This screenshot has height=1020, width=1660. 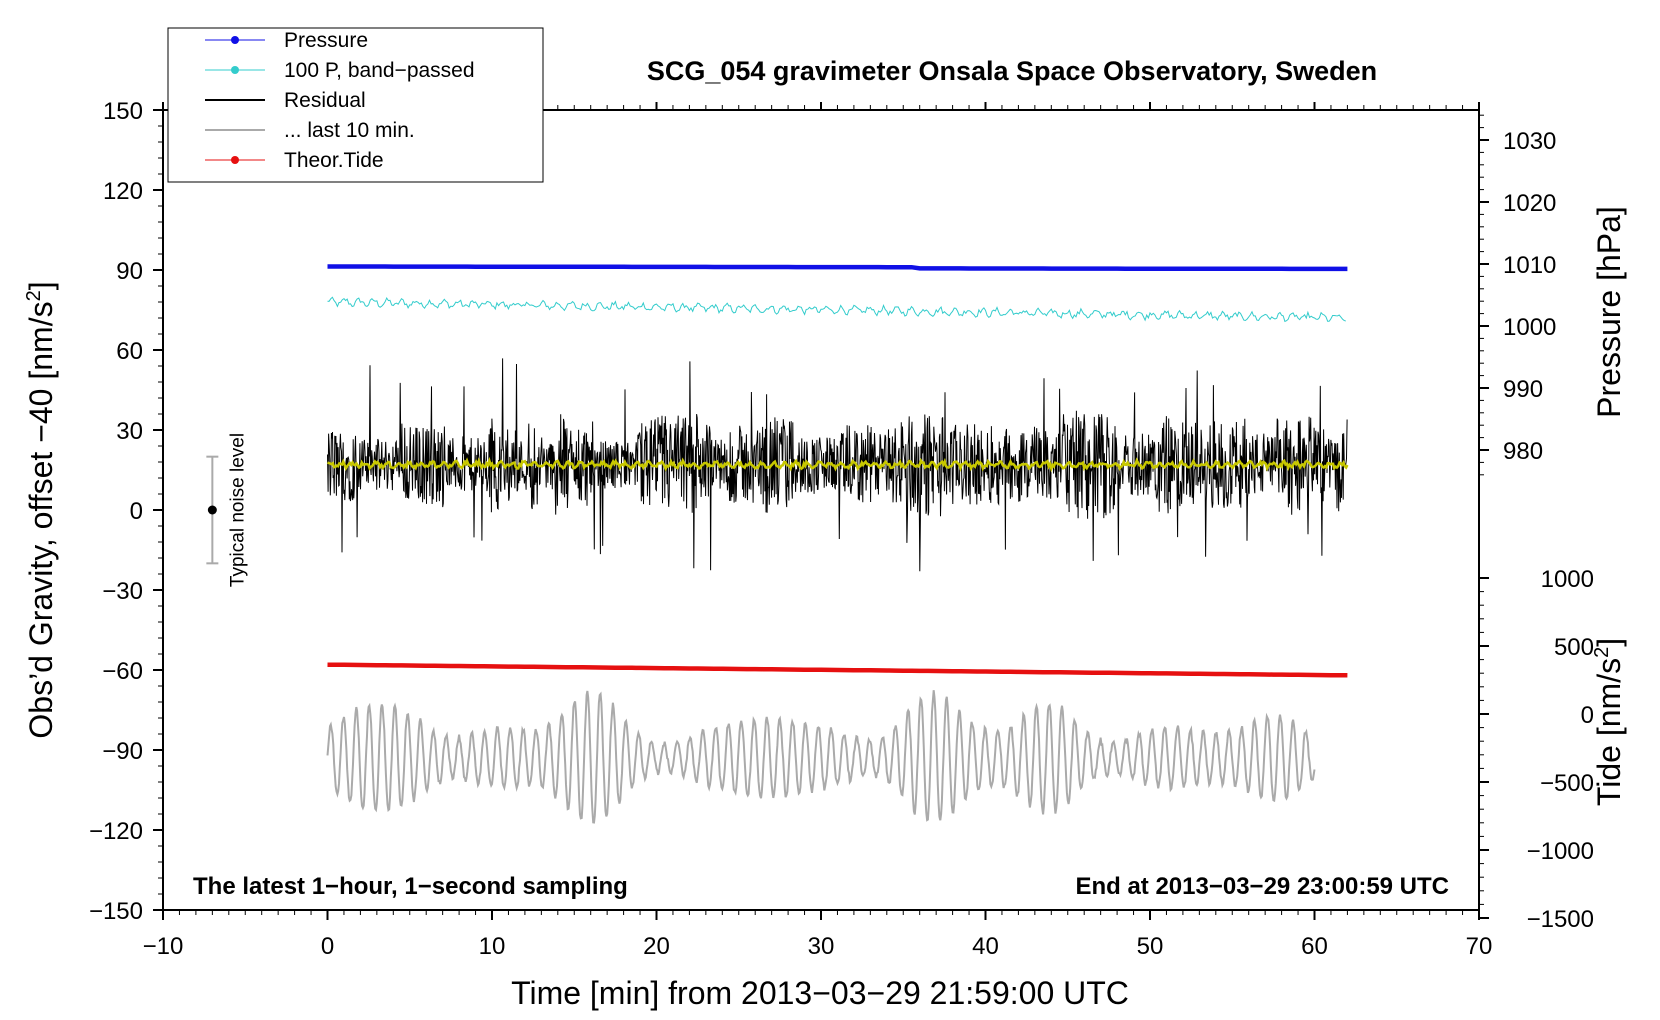 What do you see at coordinates (325, 100) in the screenshot?
I see `legend-label: Residual` at bounding box center [325, 100].